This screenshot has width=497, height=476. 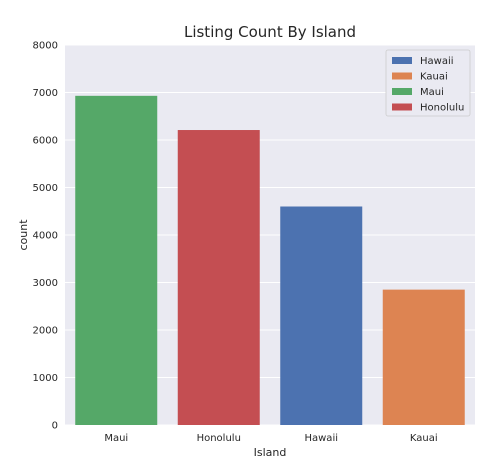 What do you see at coordinates (23, 235) in the screenshot?
I see `y-axis-label: count` at bounding box center [23, 235].